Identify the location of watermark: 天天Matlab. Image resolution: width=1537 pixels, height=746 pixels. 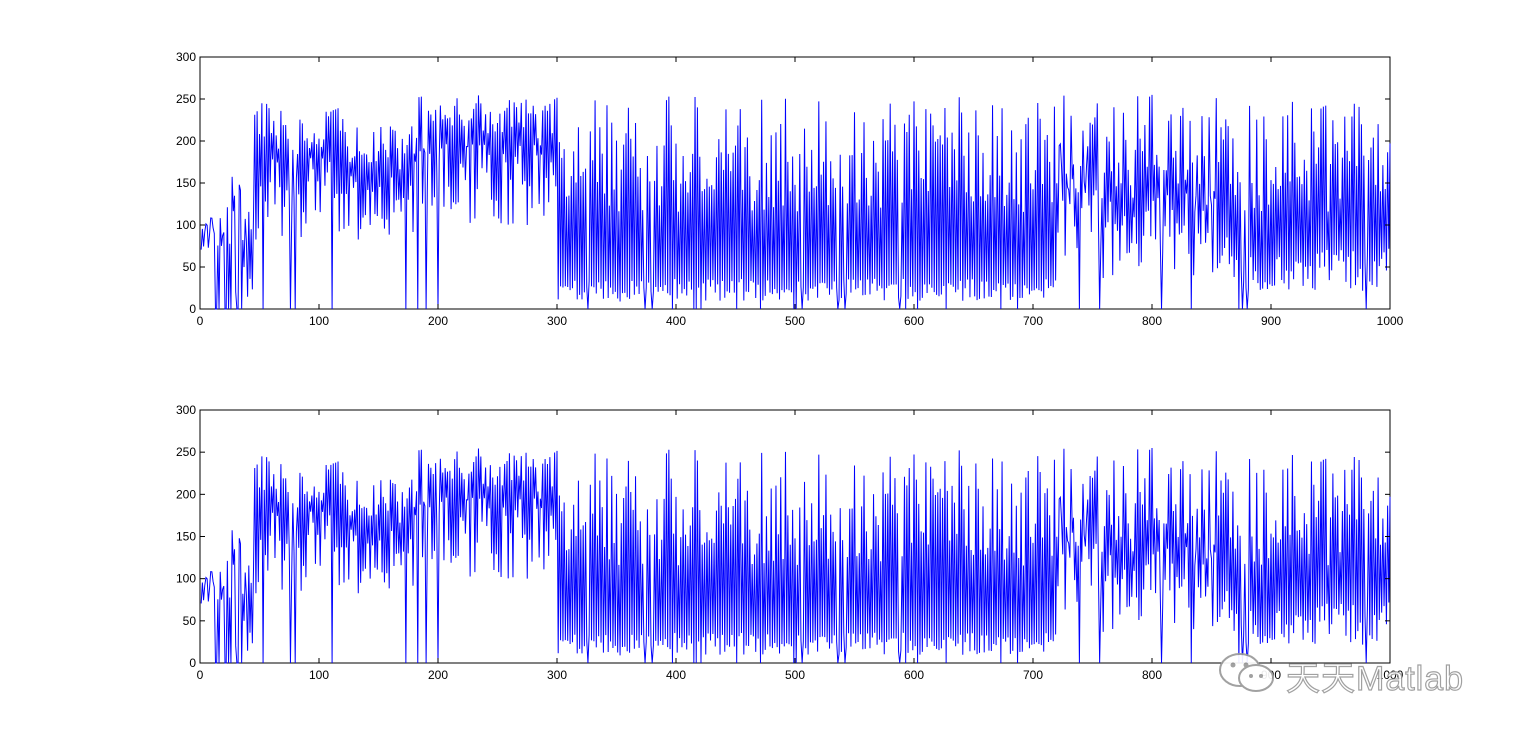
(1340, 675).